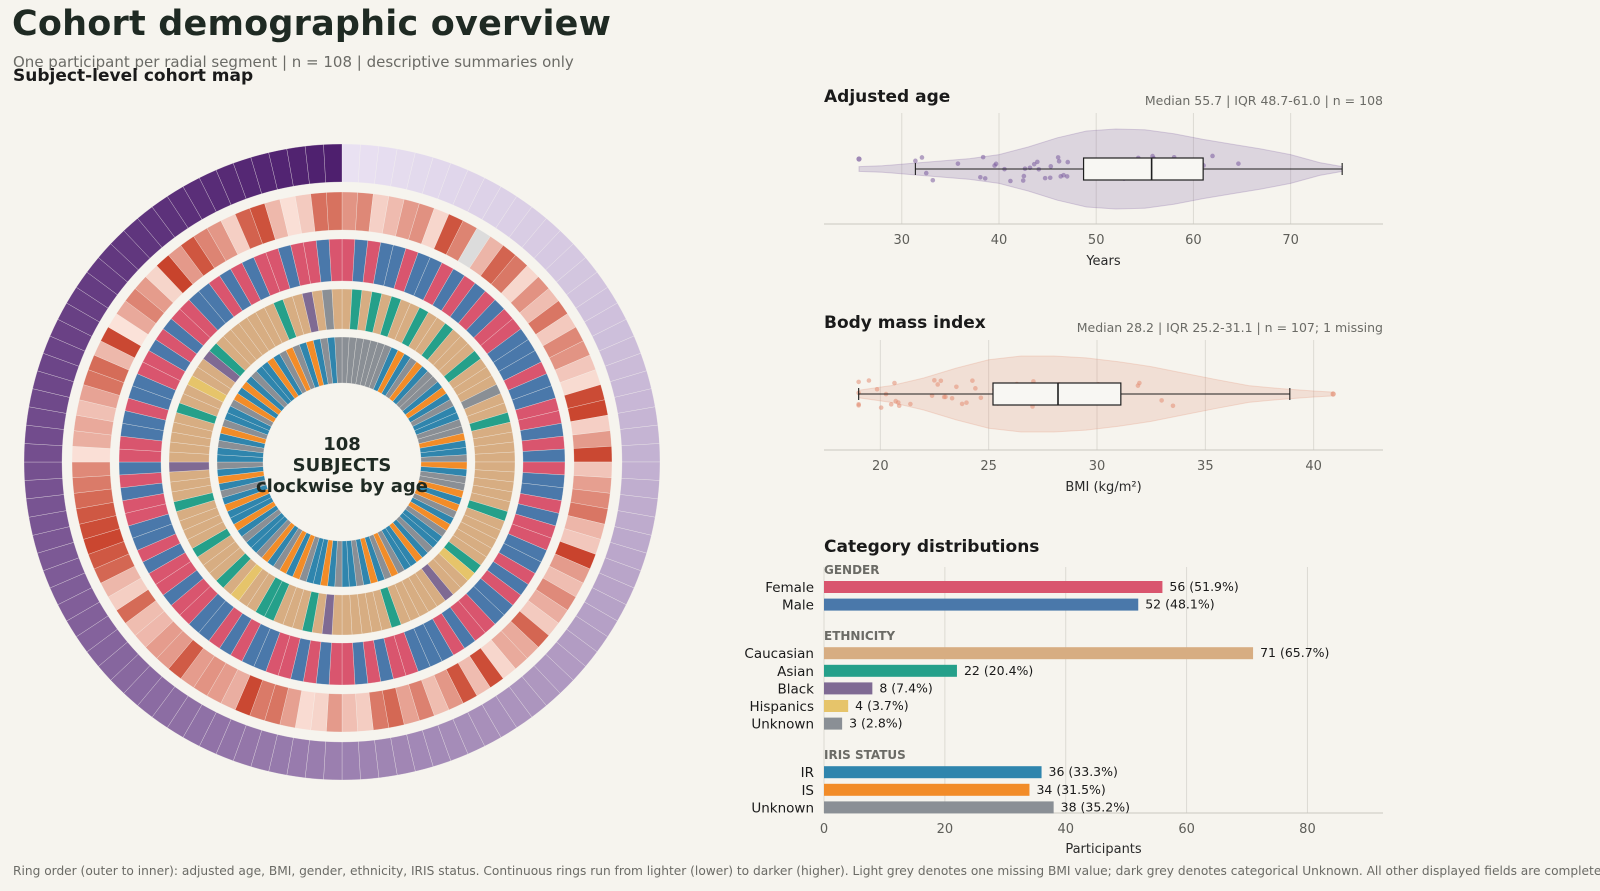 This screenshot has height=891, width=1600. I want to click on group-header: ETHNICITY, so click(859, 636).